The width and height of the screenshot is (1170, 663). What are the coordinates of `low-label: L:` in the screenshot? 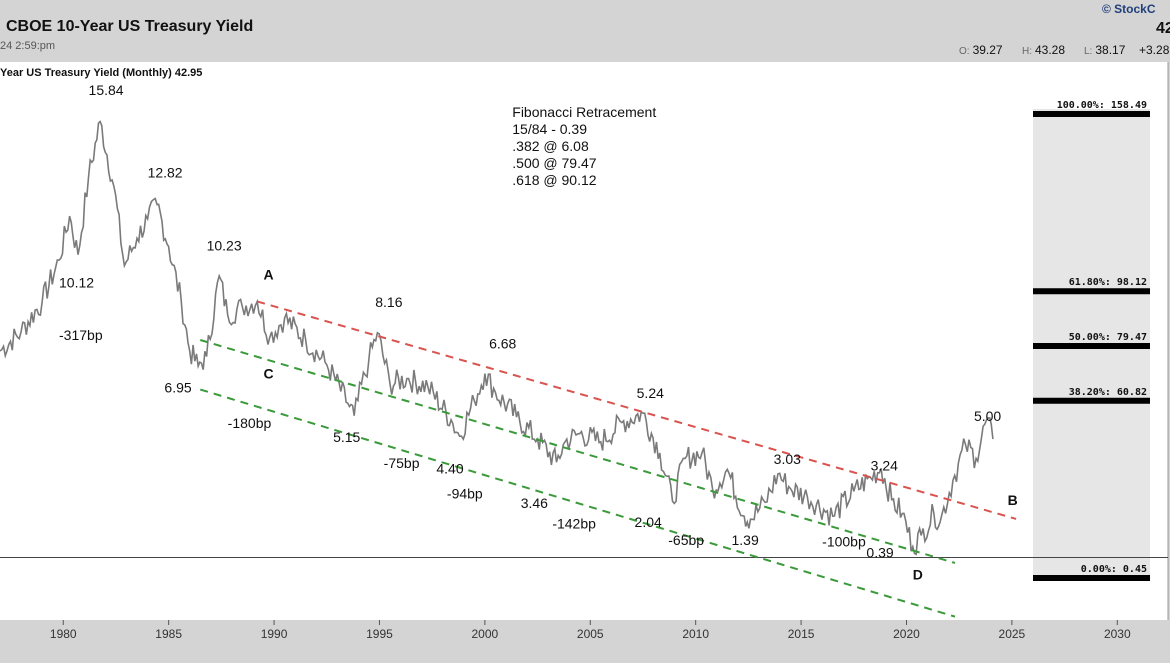 It's located at (1088, 51).